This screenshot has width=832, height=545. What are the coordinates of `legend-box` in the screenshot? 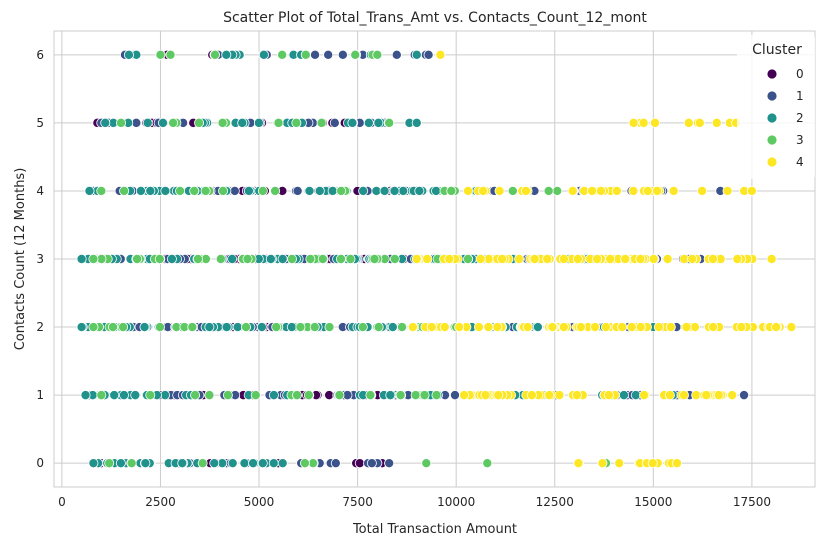 It's located at (776, 107).